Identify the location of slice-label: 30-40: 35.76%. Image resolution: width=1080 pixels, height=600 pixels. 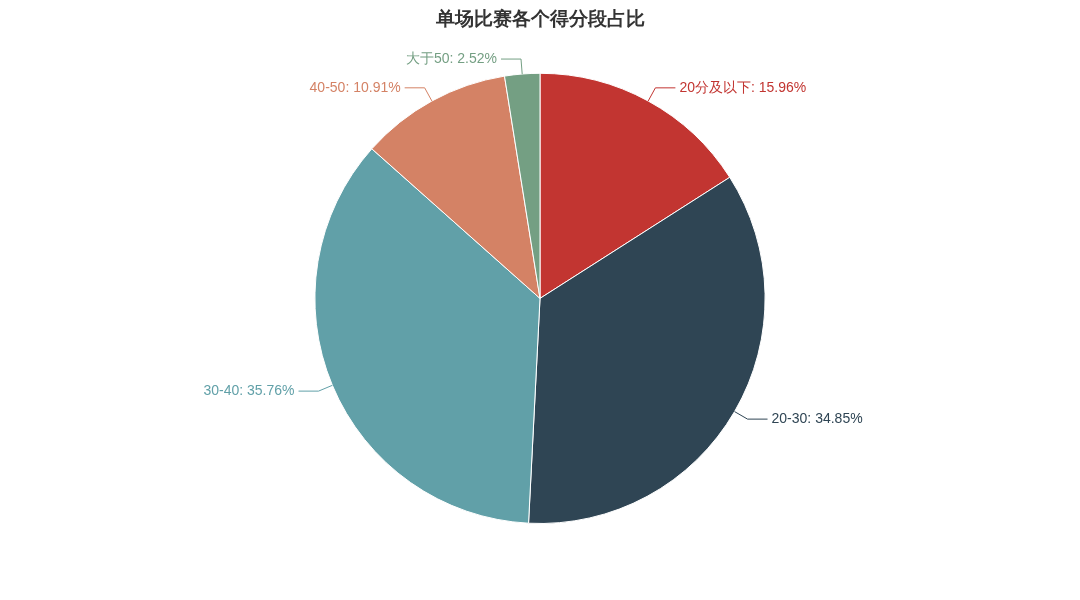
(249, 389).